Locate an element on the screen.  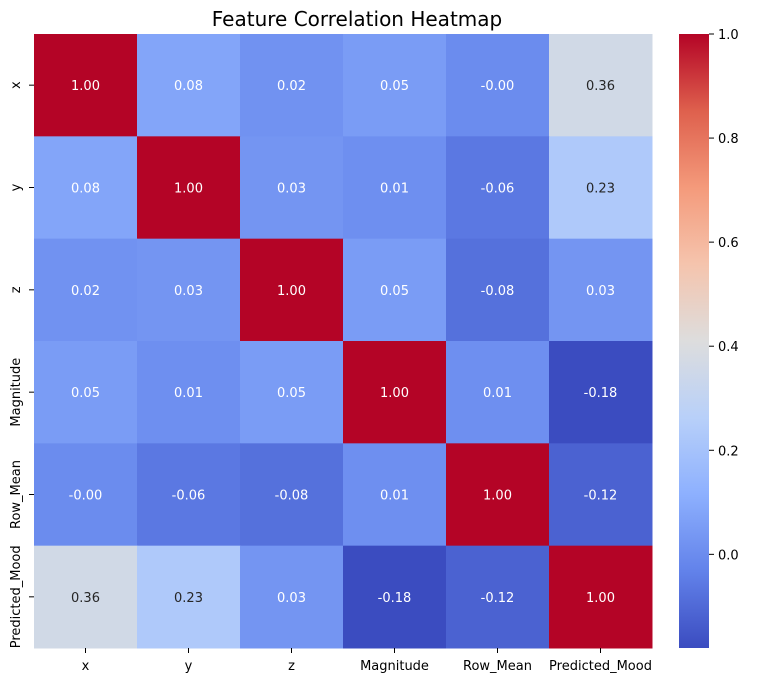
heatmap-cell-z-z is located at coordinates (292, 290).